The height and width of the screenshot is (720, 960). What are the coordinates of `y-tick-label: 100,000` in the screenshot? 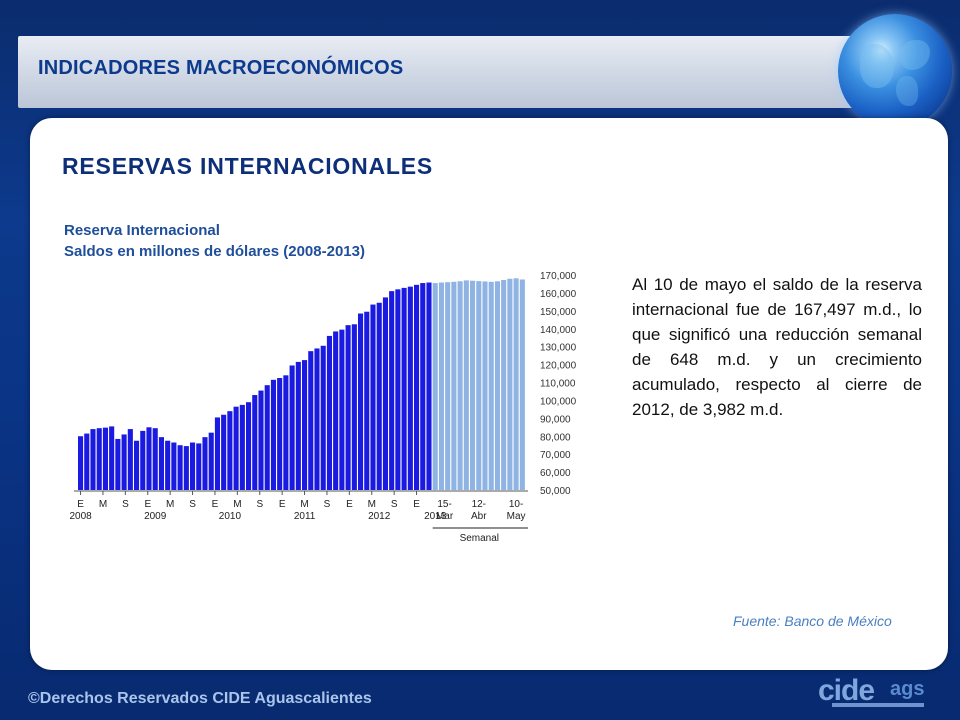 It's located at (558, 401).